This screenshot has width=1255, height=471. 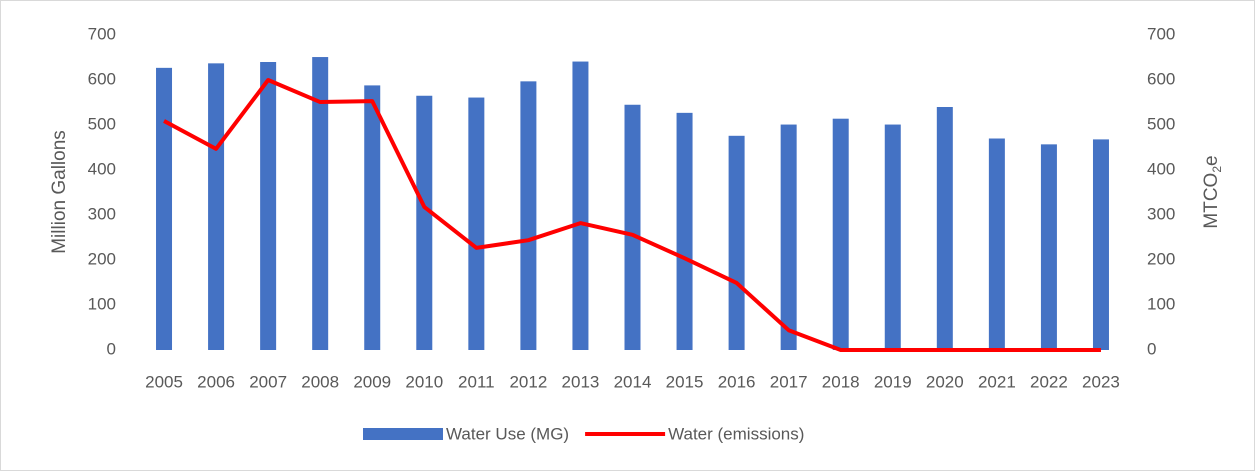 What do you see at coordinates (102, 78) in the screenshot?
I see `y-tick-label: 600` at bounding box center [102, 78].